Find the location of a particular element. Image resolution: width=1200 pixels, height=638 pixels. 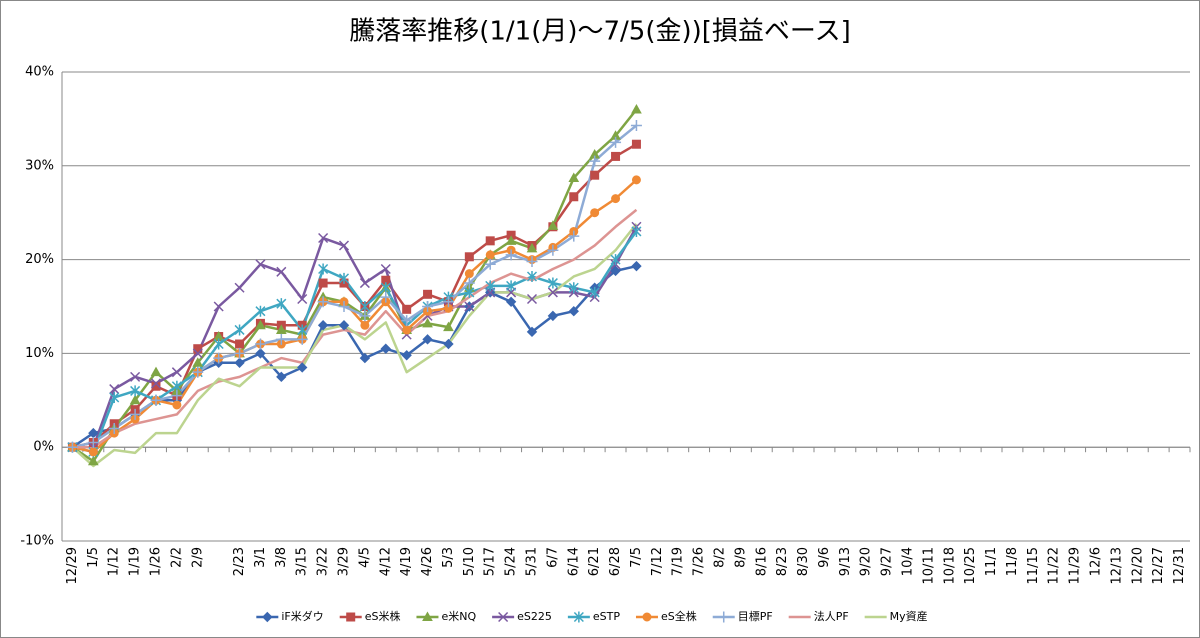

x-tick-label: 1/19 is located at coordinates (135, 561).